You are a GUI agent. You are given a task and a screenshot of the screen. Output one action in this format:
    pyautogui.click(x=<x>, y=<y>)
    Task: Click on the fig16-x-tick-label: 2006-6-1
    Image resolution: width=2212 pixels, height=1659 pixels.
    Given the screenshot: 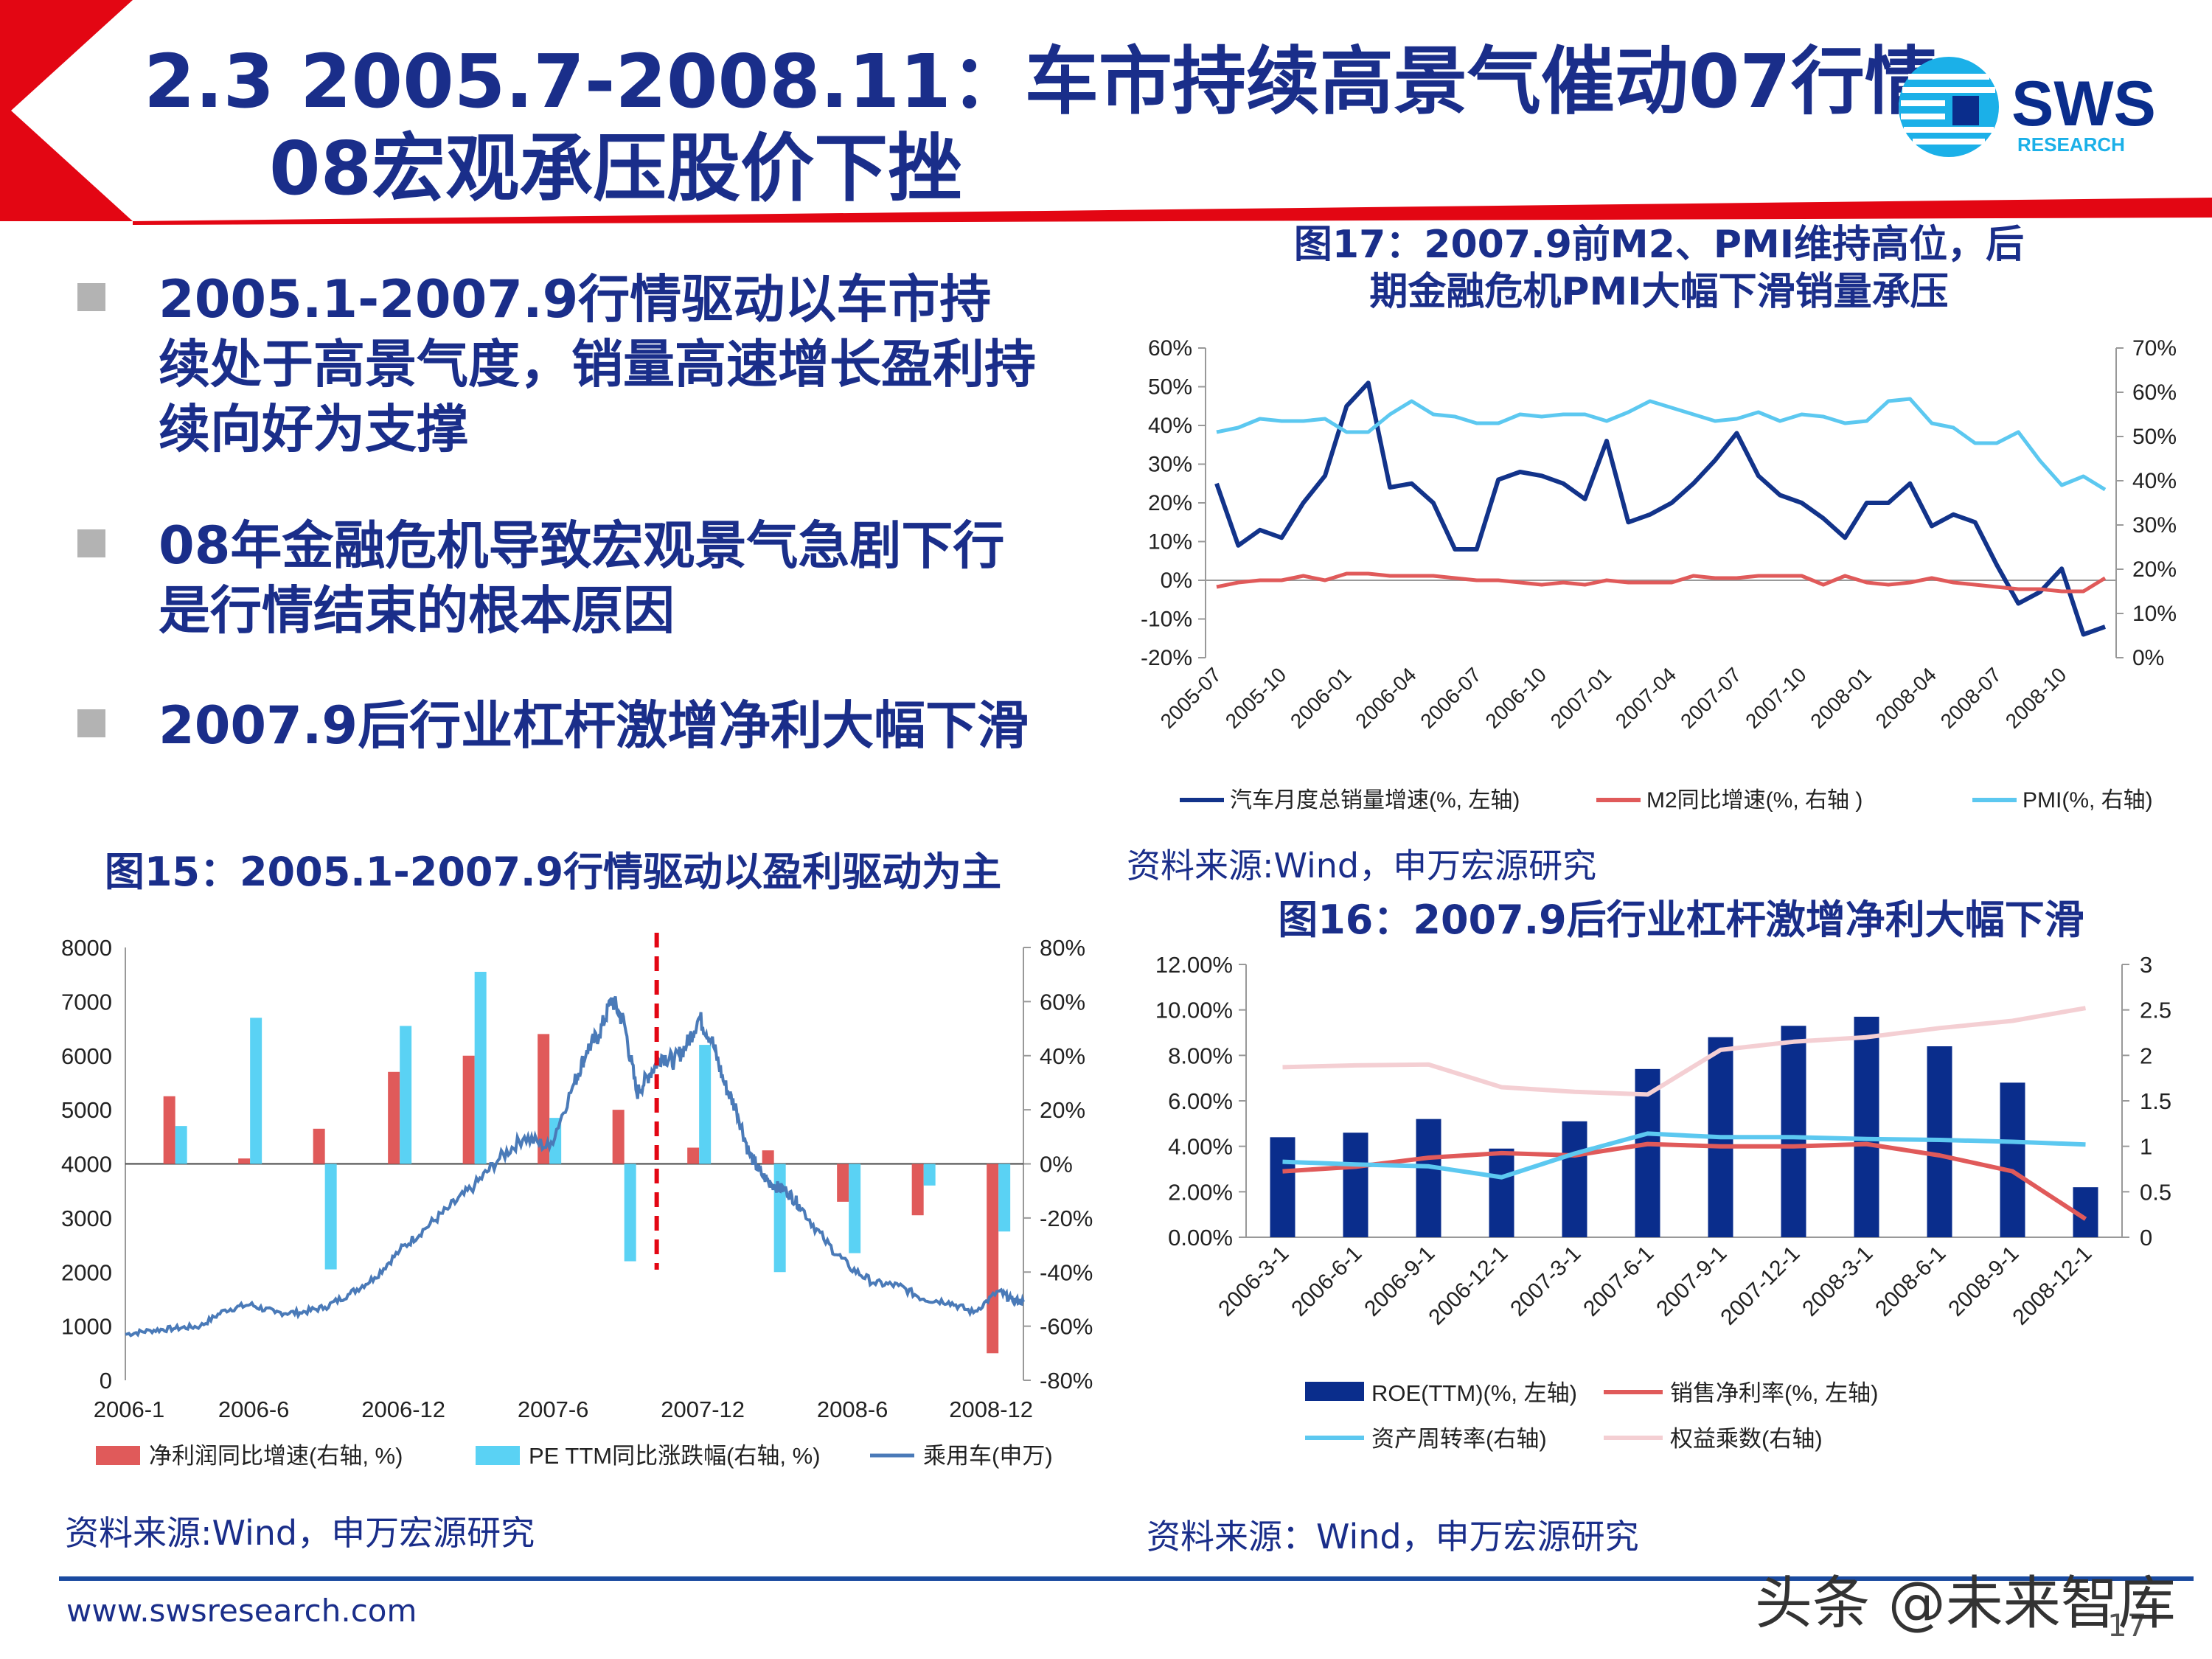 What is the action you would take?
    pyautogui.click(x=1326, y=1281)
    